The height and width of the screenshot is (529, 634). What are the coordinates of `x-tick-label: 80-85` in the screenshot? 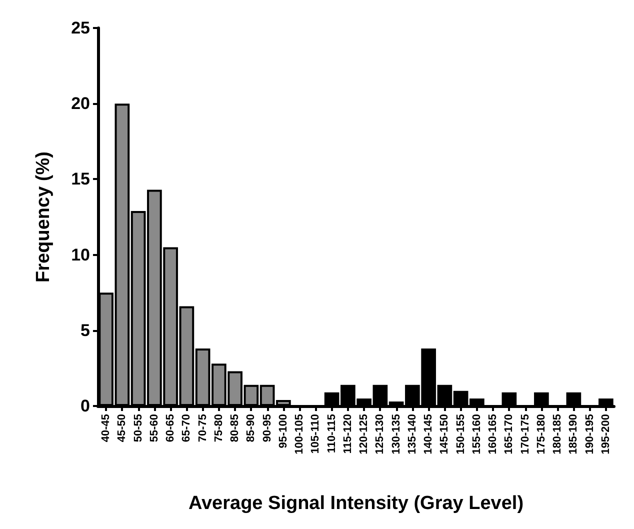 It's located at (235, 428).